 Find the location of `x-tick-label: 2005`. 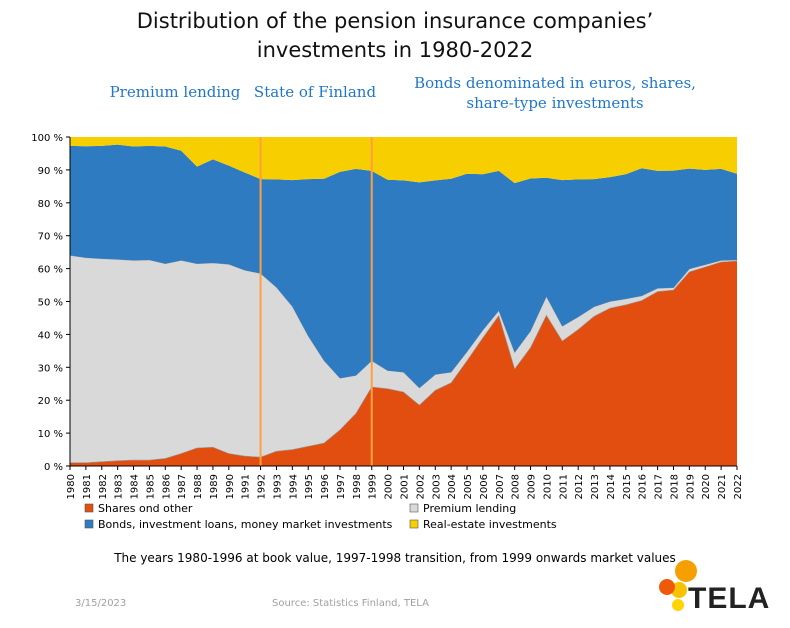

x-tick-label: 2005 is located at coordinates (468, 486).